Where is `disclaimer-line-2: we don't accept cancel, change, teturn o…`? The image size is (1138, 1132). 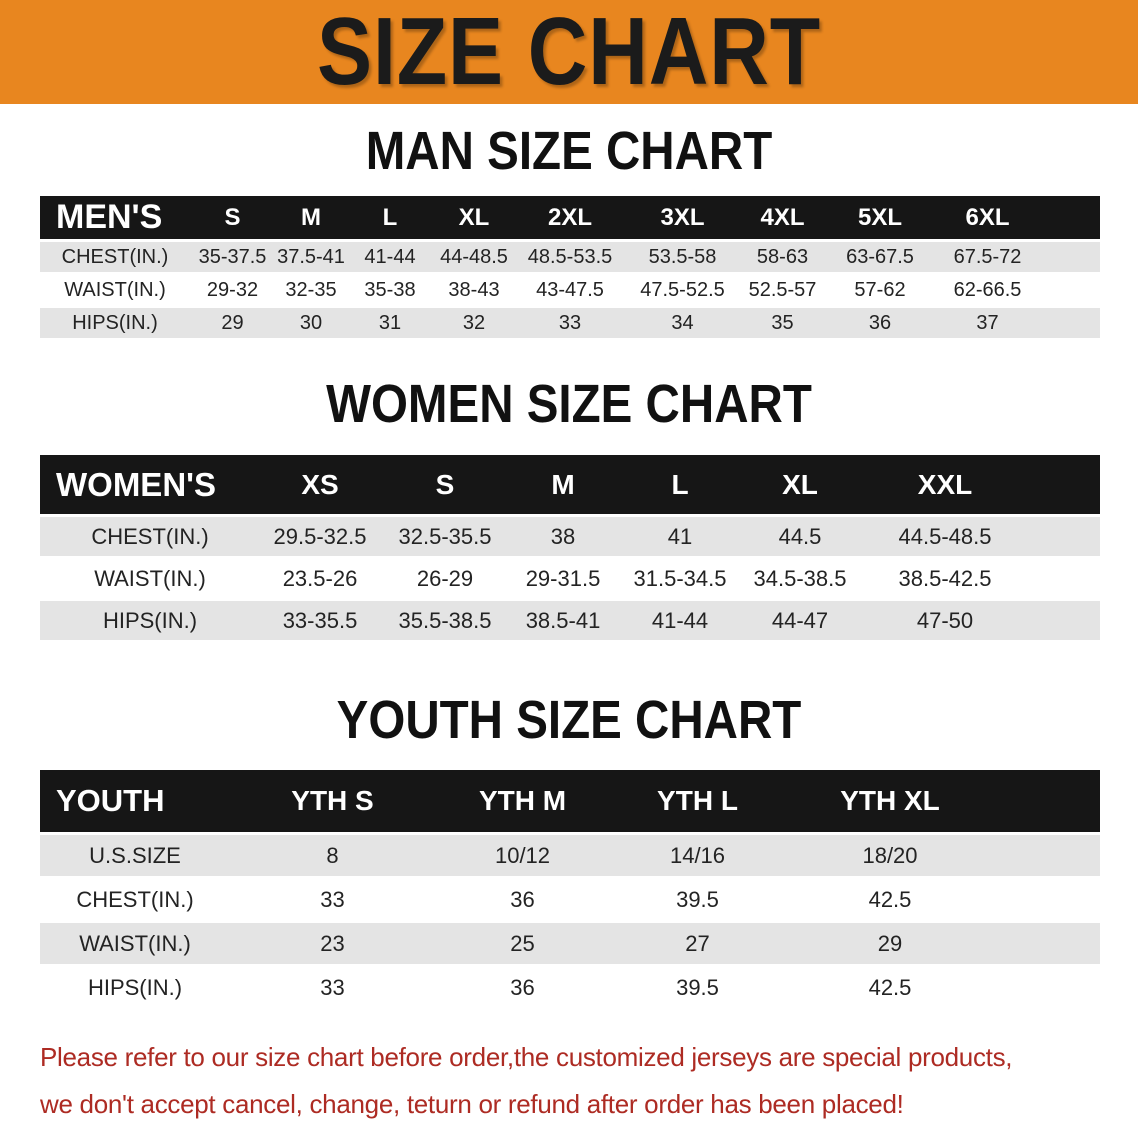
disclaimer-line-2: we don't accept cancel, change, teturn o… is located at coordinates (472, 1104).